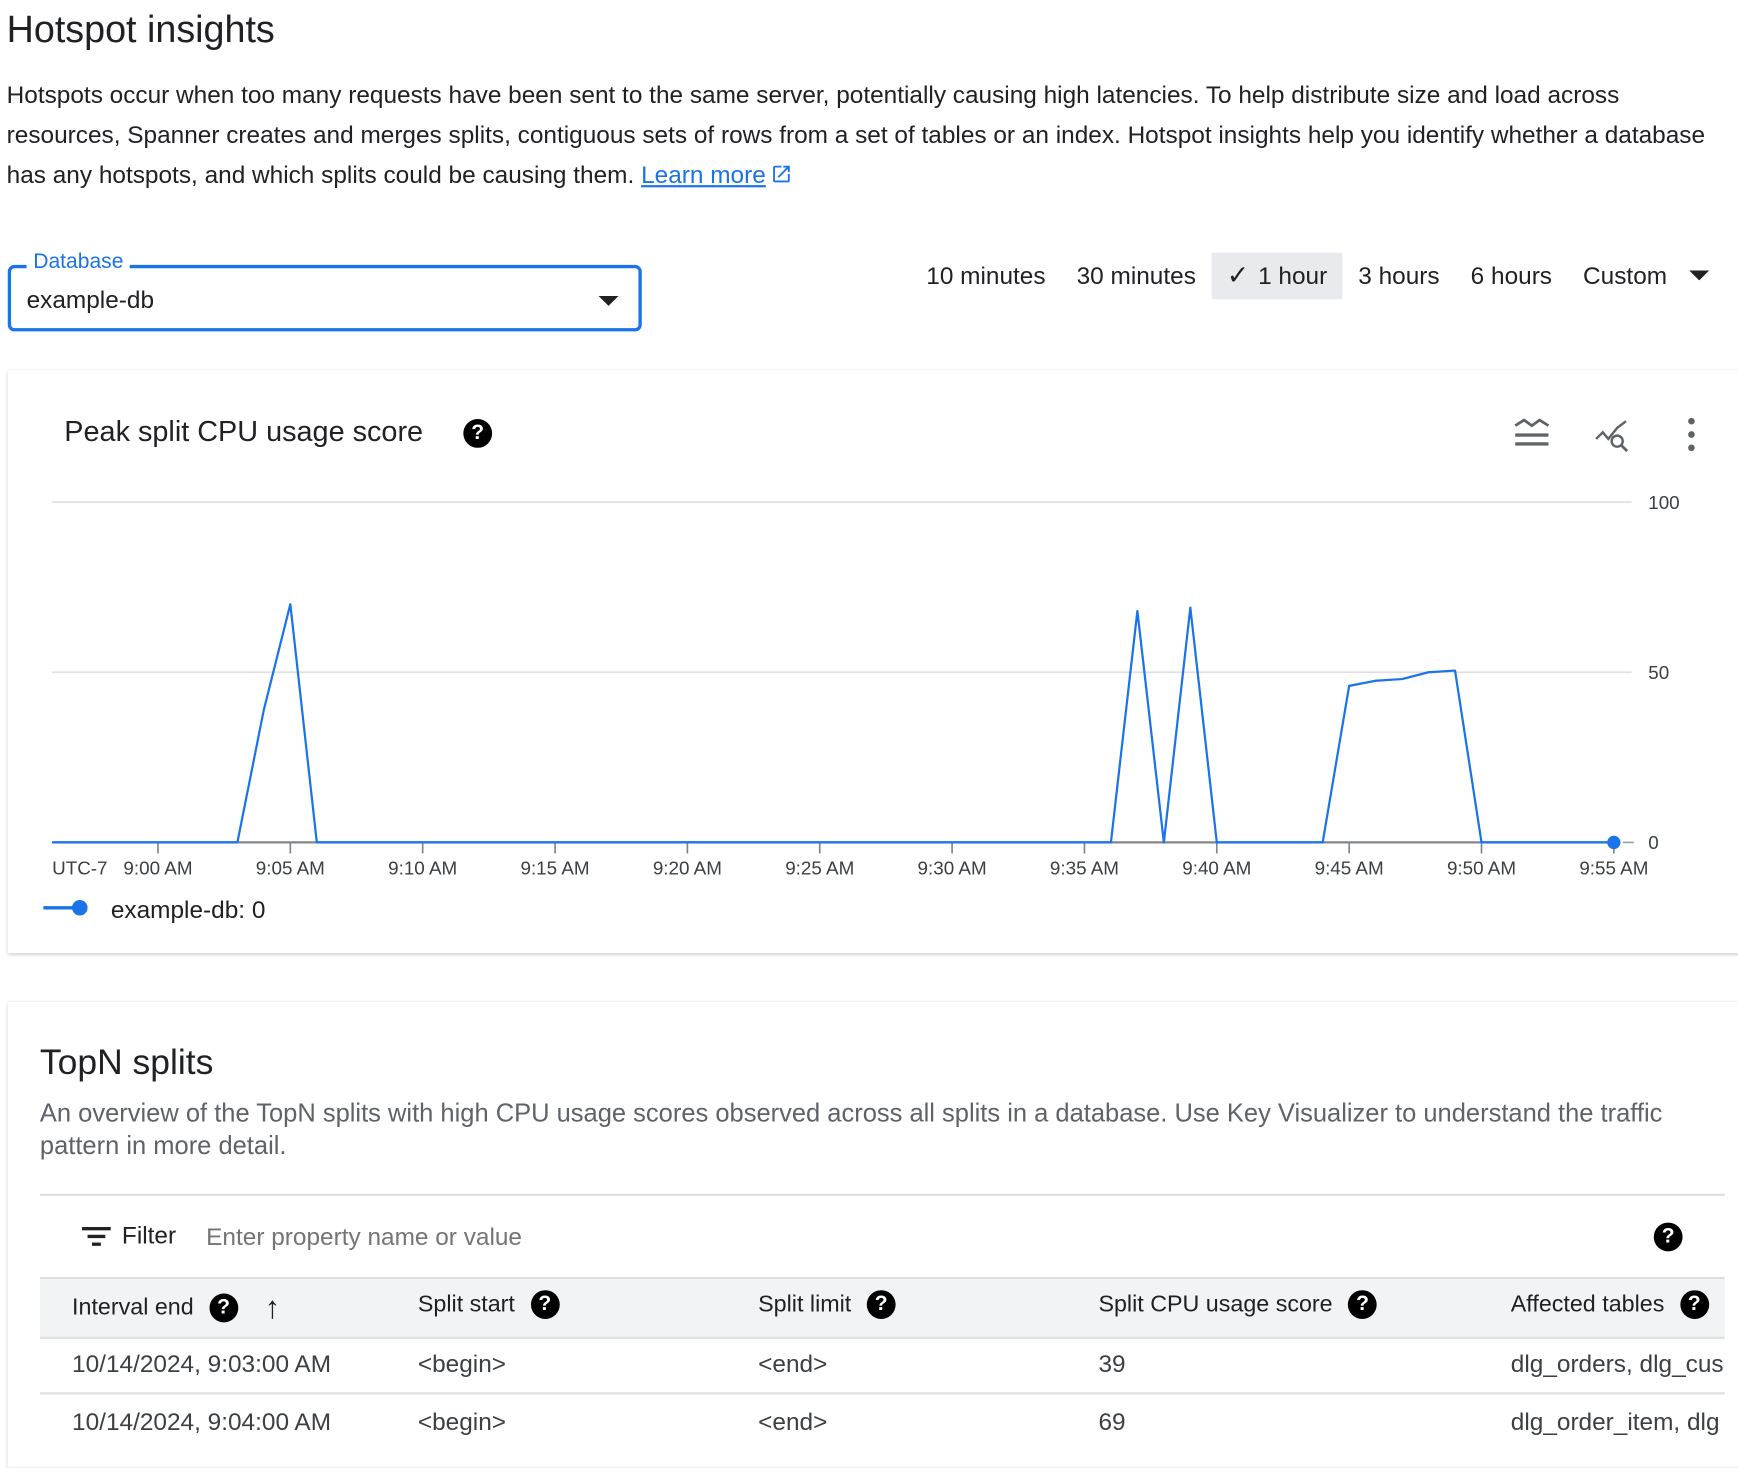  I want to click on database-select: Database example-db, so click(324, 291).